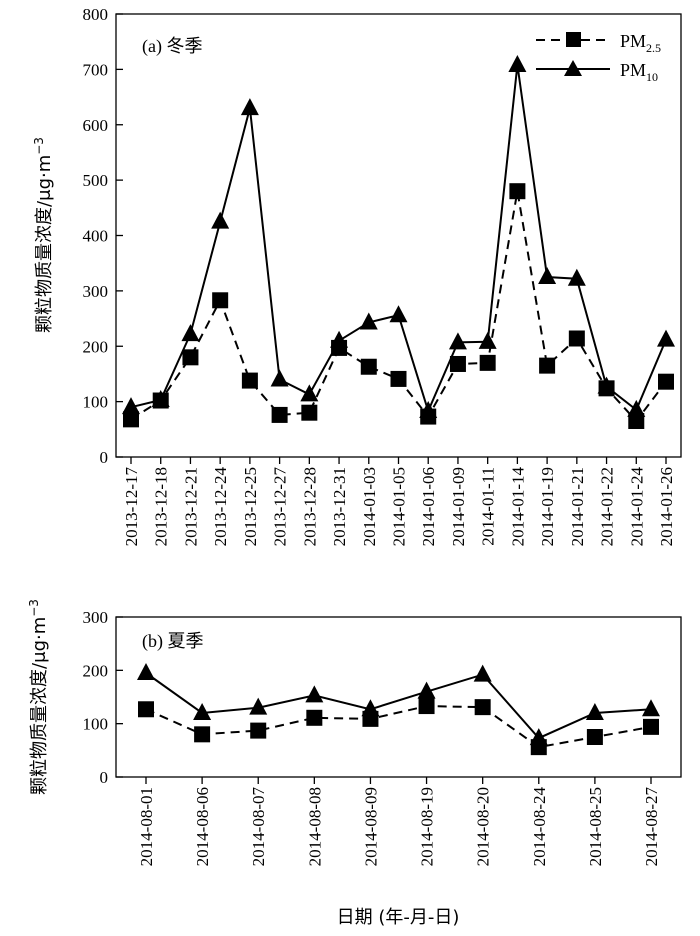 The height and width of the screenshot is (936, 700). Describe the element at coordinates (96, 69) in the screenshot. I see `y-tick-label-0: 700` at that location.